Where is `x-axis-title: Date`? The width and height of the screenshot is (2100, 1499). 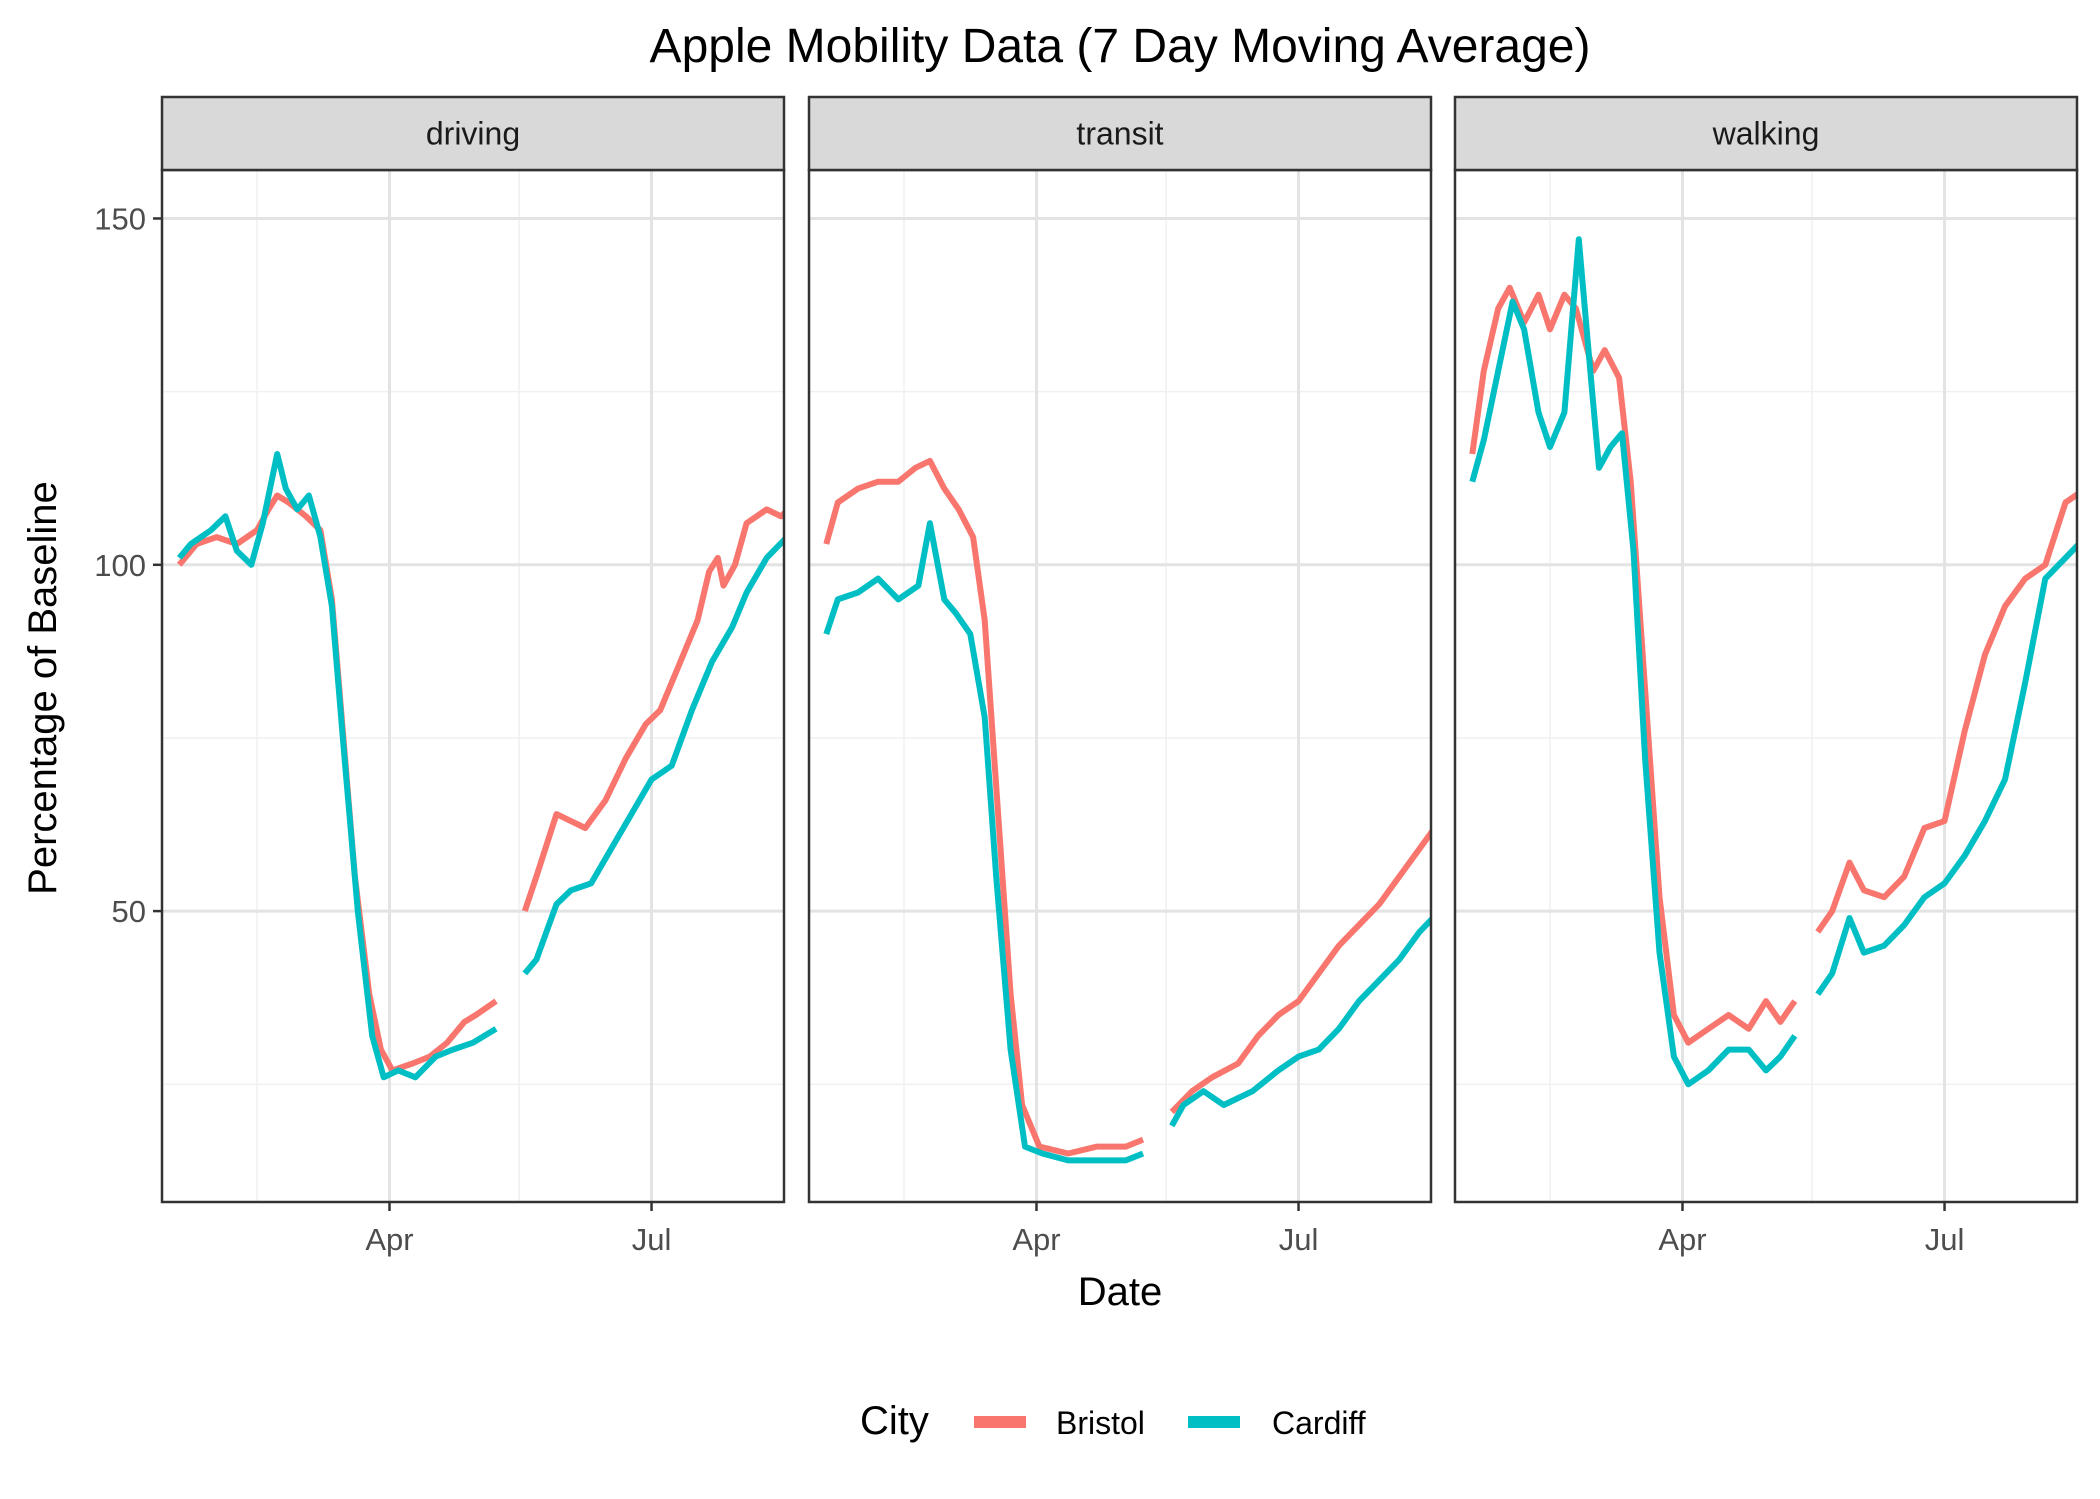 x-axis-title: Date is located at coordinates (1120, 1292).